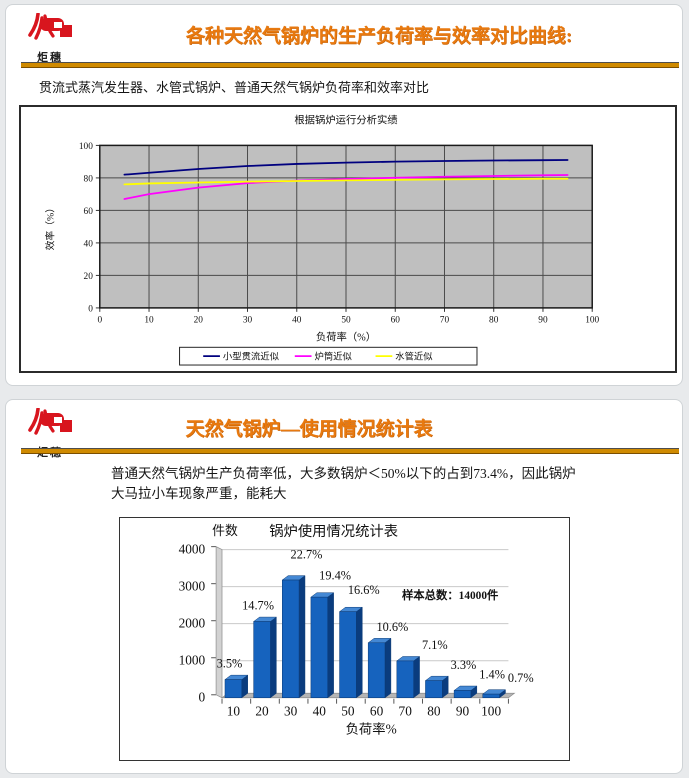  Describe the element at coordinates (392, 627) in the screenshot. I see `bar-percent-label-5: 10.6%` at that location.